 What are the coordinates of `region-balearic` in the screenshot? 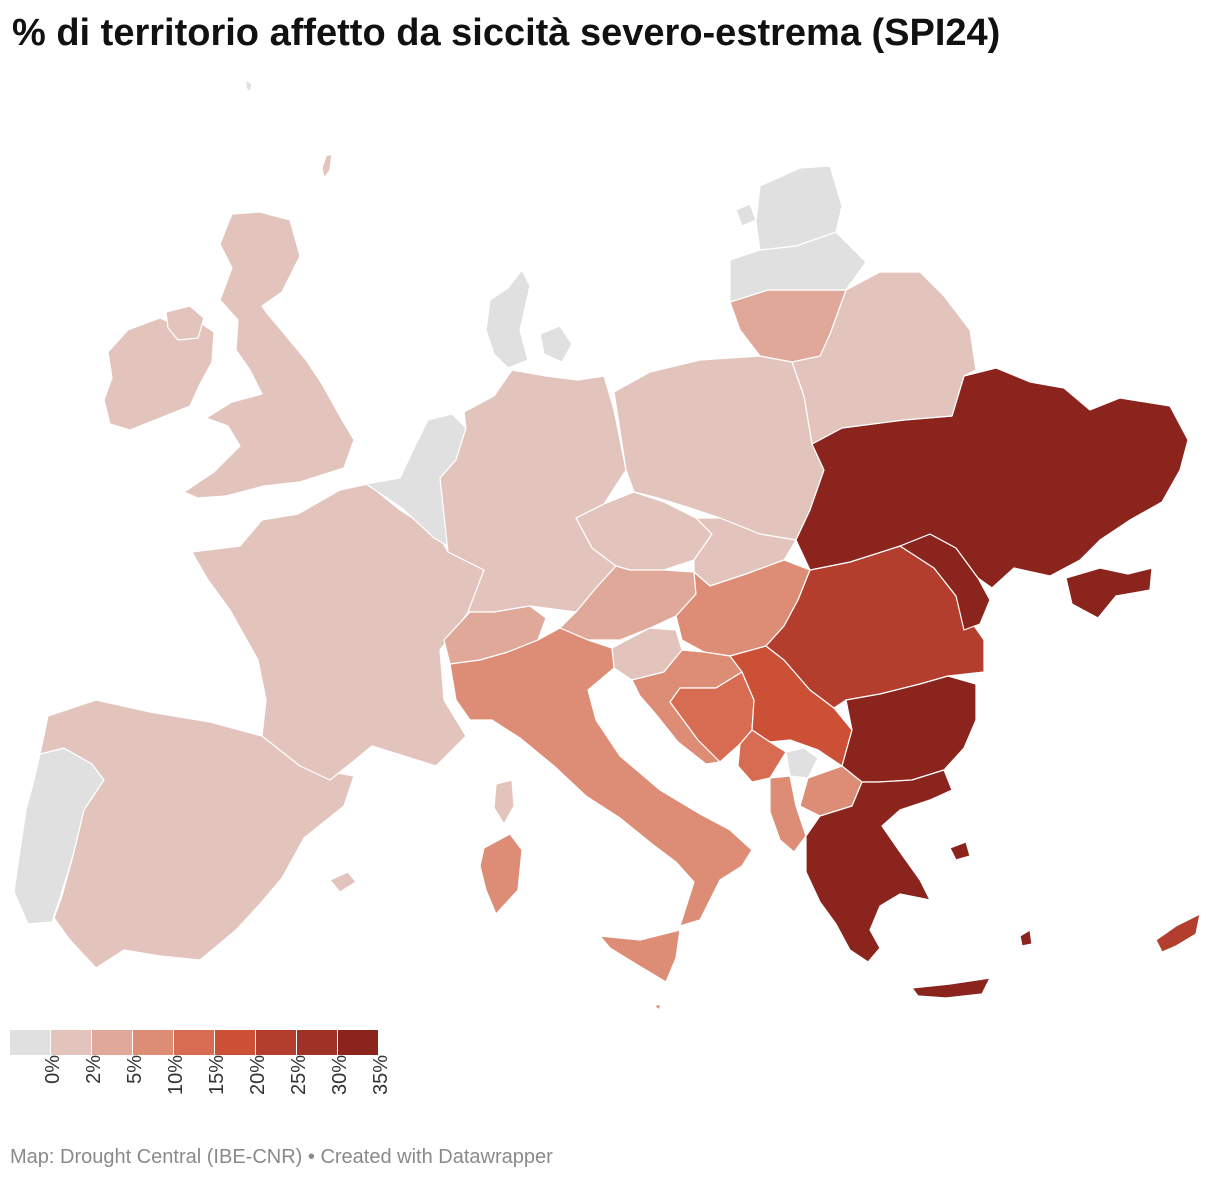 It's located at (343, 882).